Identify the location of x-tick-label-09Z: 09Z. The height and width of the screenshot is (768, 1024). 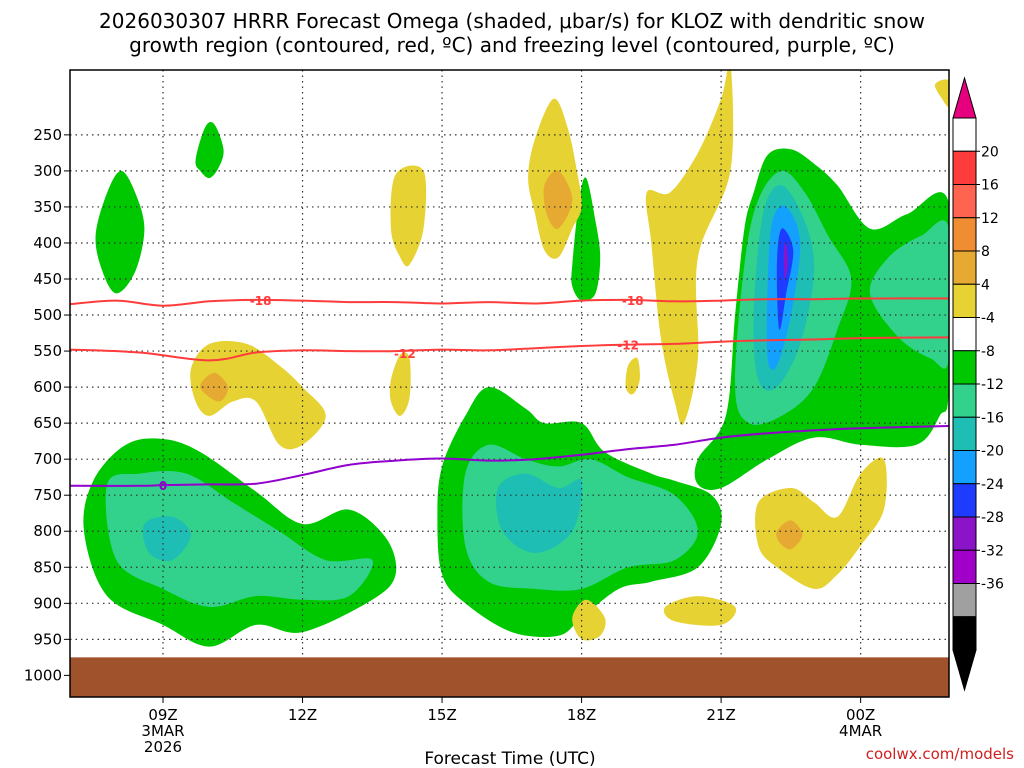
(162, 715).